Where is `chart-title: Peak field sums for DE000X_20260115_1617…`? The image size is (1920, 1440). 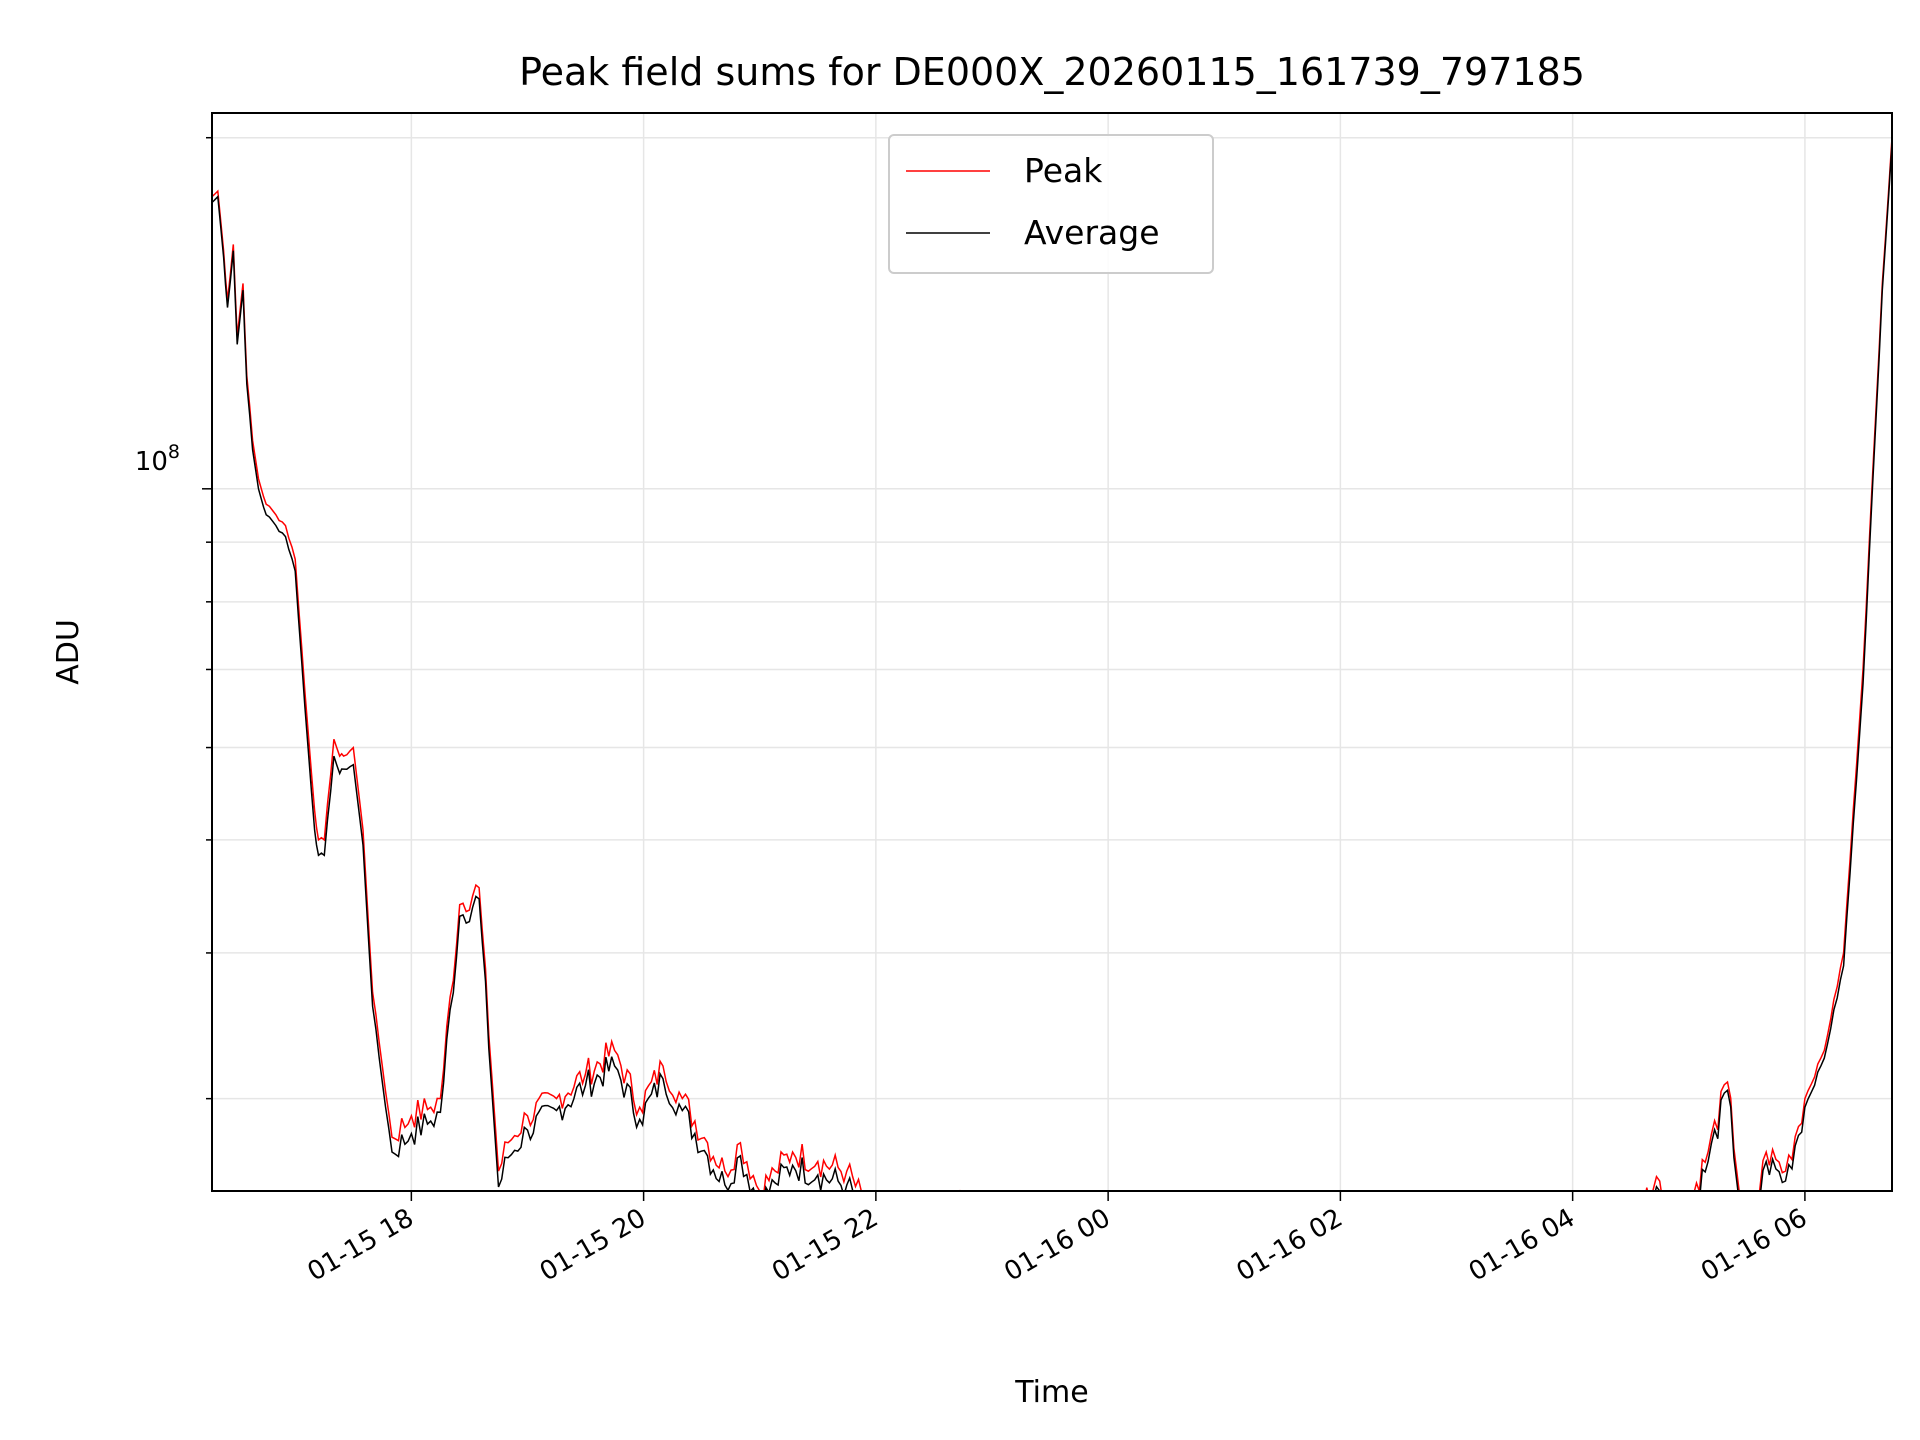 chart-title: Peak field sums for DE000X_20260115_1617… is located at coordinates (1052, 72).